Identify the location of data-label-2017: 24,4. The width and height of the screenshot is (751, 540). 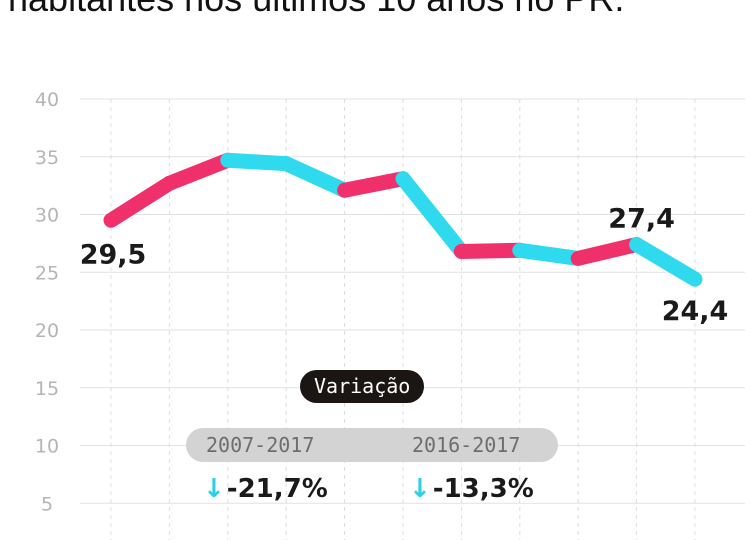
(695, 311).